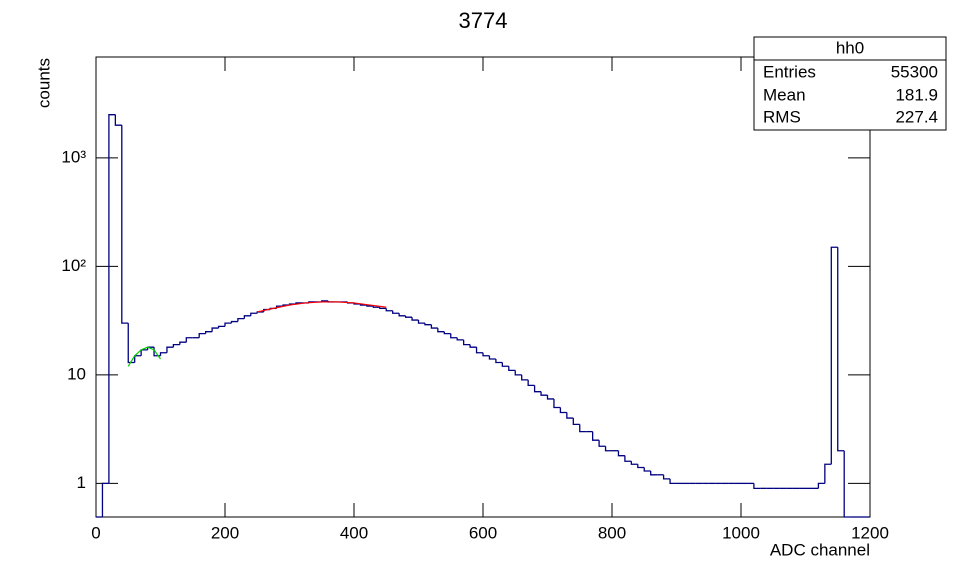 Image resolution: width=966 pixels, height=574 pixels. Describe the element at coordinates (820, 549) in the screenshot. I see `x-axis-label: ADC channel` at that location.